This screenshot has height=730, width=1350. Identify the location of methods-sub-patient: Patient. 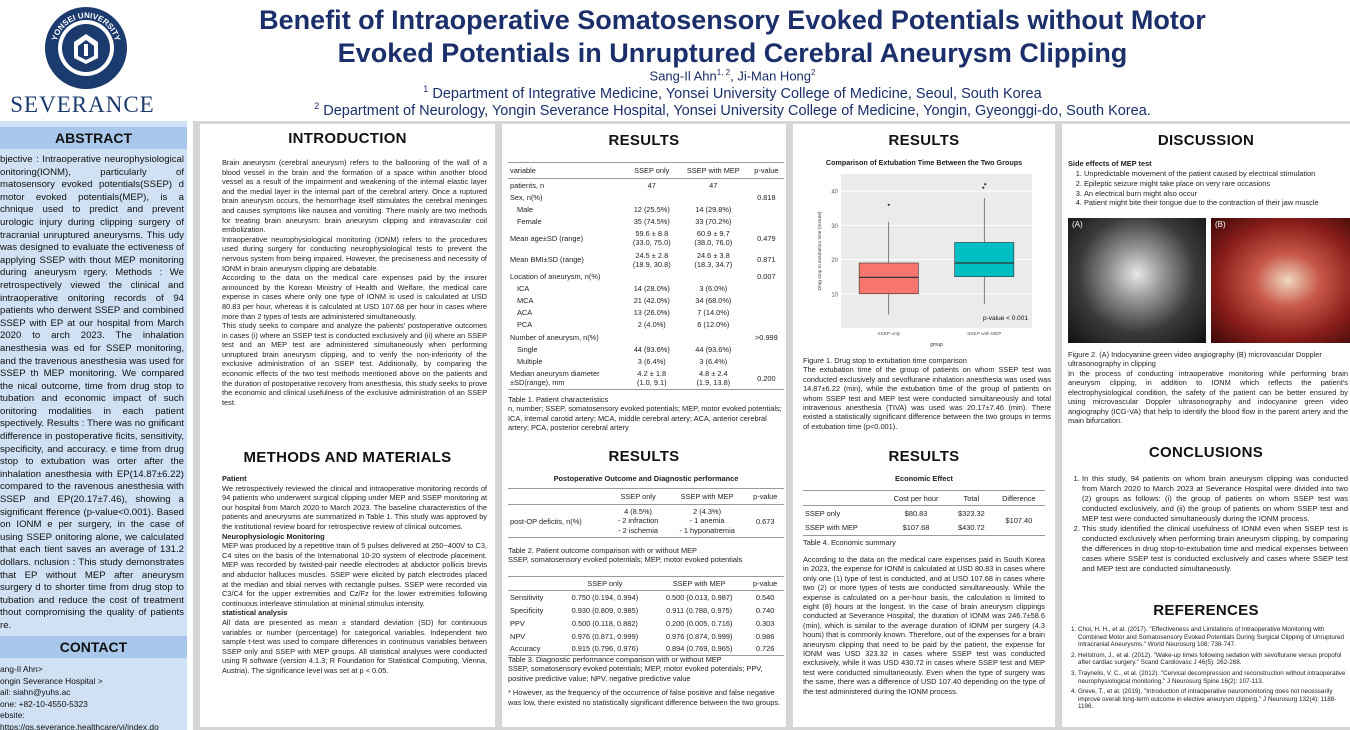
(234, 478).